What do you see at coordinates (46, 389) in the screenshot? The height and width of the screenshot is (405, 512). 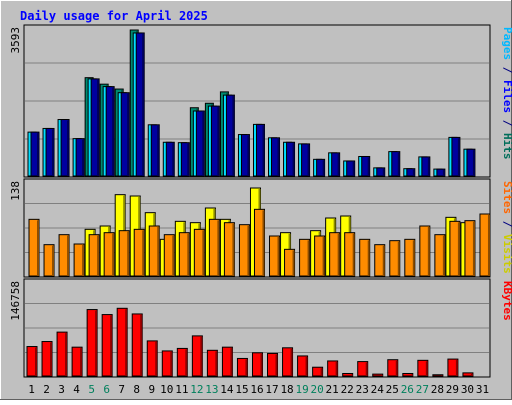 I see `day-label-2: 2` at bounding box center [46, 389].